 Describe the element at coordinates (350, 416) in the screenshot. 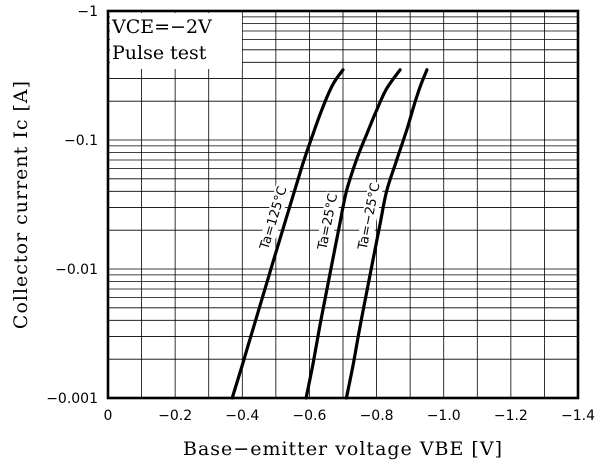

I see `x-tick-labels: 0 −0.2 −0.4 −0.6 −0.8 −1.0 −1.2 −1.4` at that location.